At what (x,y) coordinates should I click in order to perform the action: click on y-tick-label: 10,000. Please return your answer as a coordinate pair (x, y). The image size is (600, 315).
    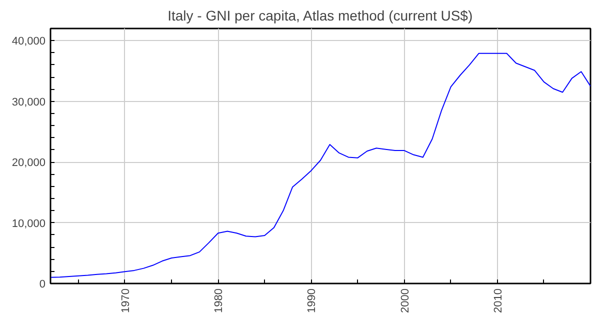
    Looking at the image, I should click on (29, 224).